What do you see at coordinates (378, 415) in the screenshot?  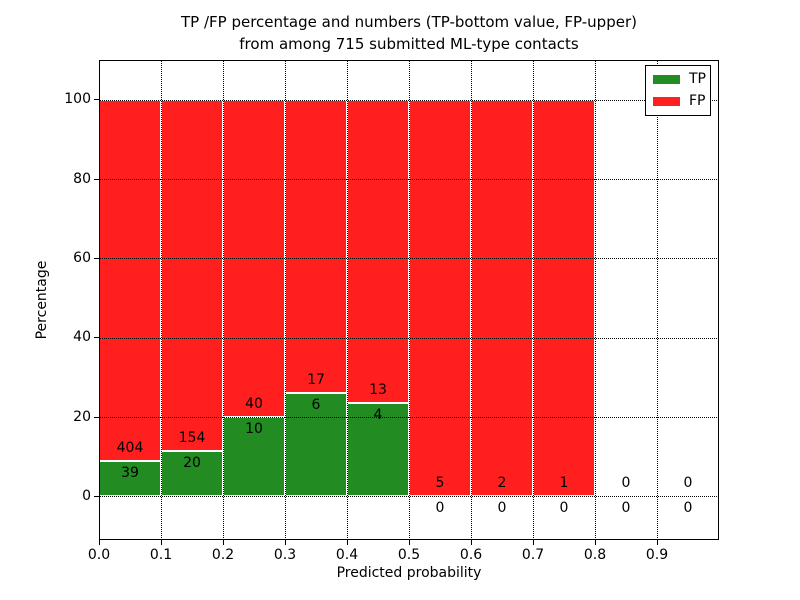 I see `tp-count-label: 4` at bounding box center [378, 415].